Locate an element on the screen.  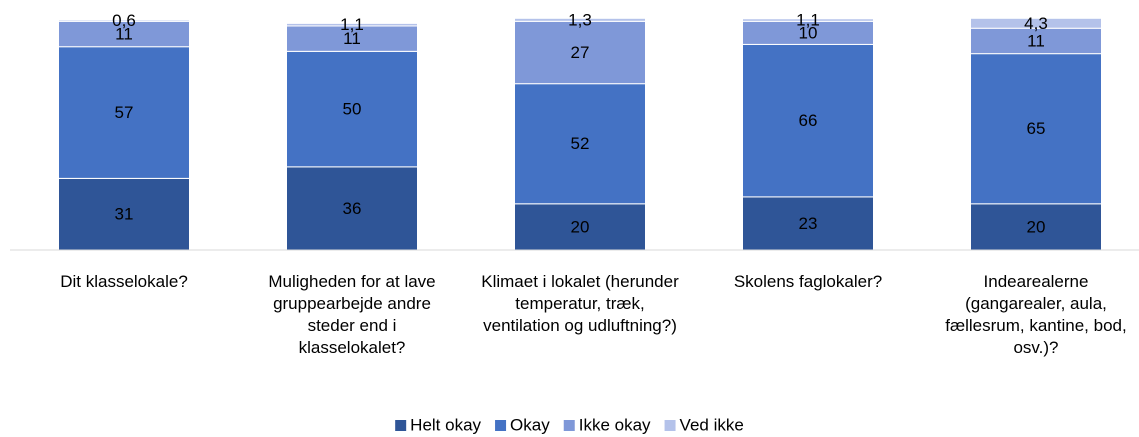
x-tick-label: Skolens faglokaler? is located at coordinates (808, 281).